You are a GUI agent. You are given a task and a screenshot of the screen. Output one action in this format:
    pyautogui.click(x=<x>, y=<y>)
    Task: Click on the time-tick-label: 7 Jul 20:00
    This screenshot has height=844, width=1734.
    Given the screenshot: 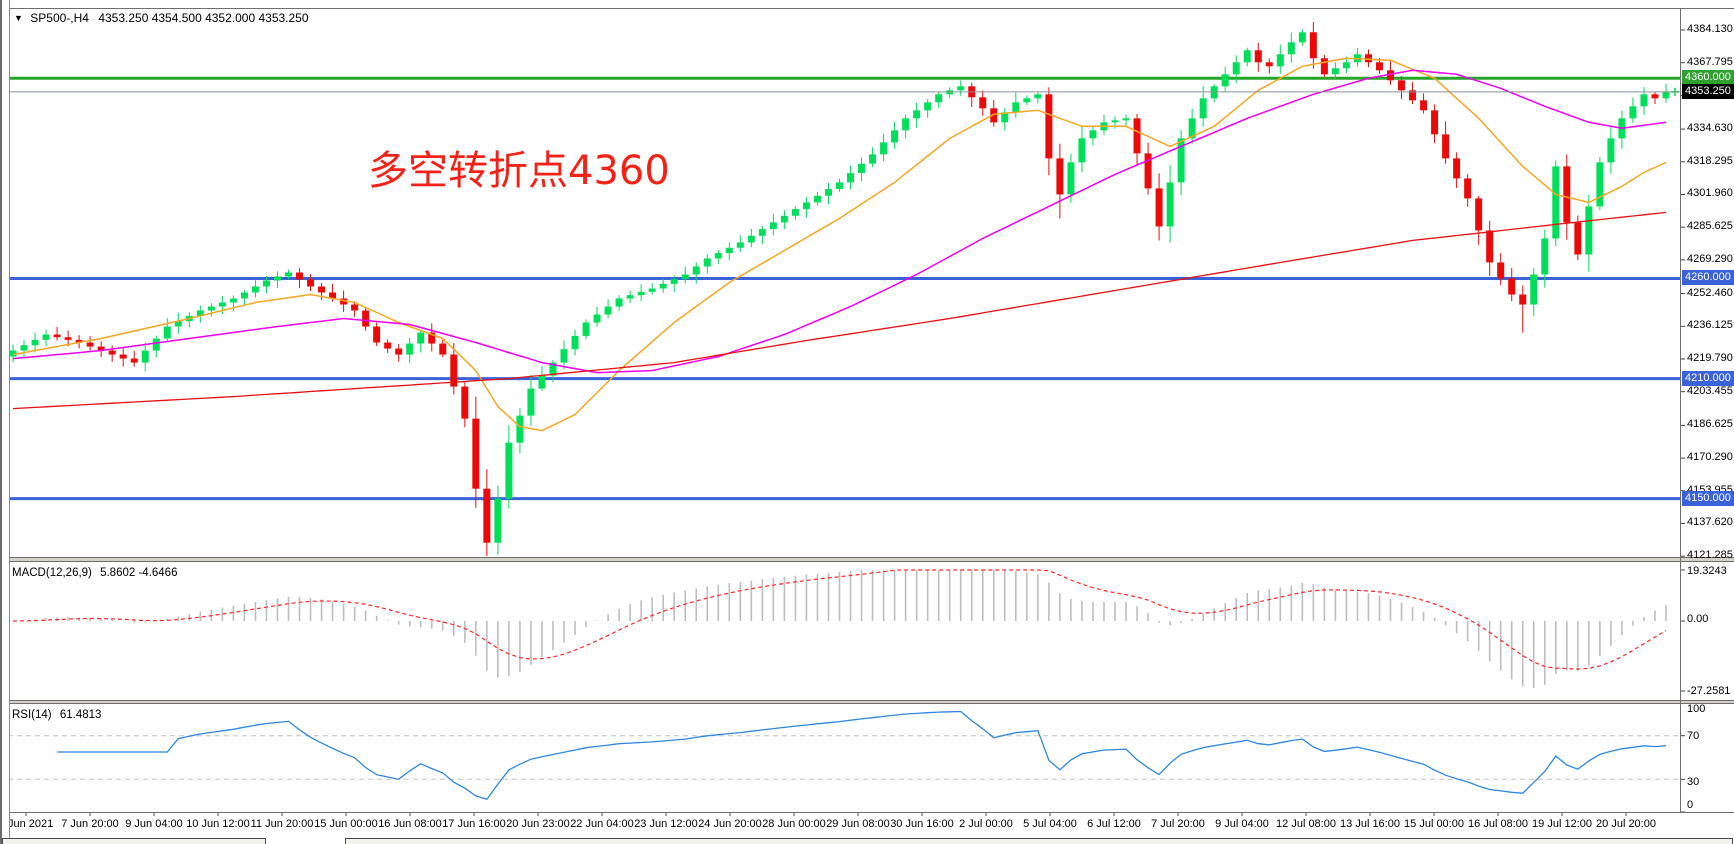 What is the action you would take?
    pyautogui.click(x=1178, y=824)
    